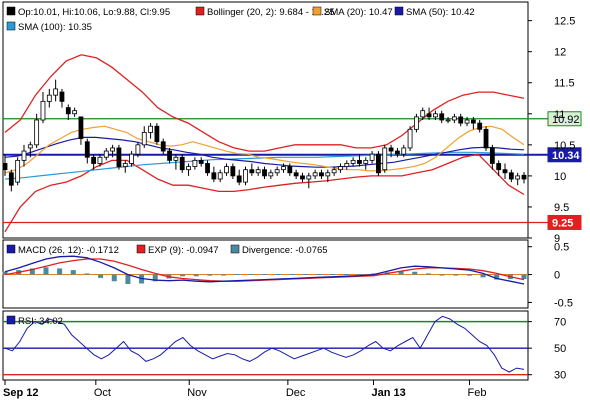 This screenshot has height=400, width=590. What do you see at coordinates (388, 393) in the screenshot?
I see `x-tick-label: Jan 13` at bounding box center [388, 393].